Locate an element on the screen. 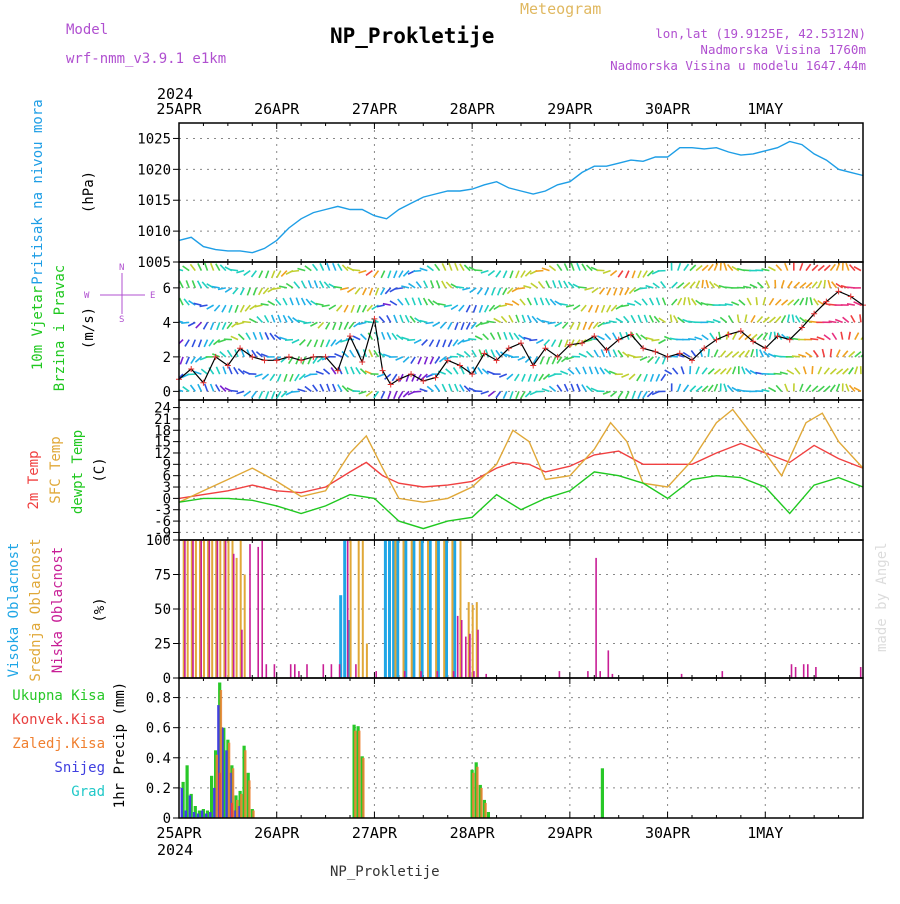 The width and height of the screenshot is (900, 904). ytick-label: 0.8 is located at coordinates (158, 699).